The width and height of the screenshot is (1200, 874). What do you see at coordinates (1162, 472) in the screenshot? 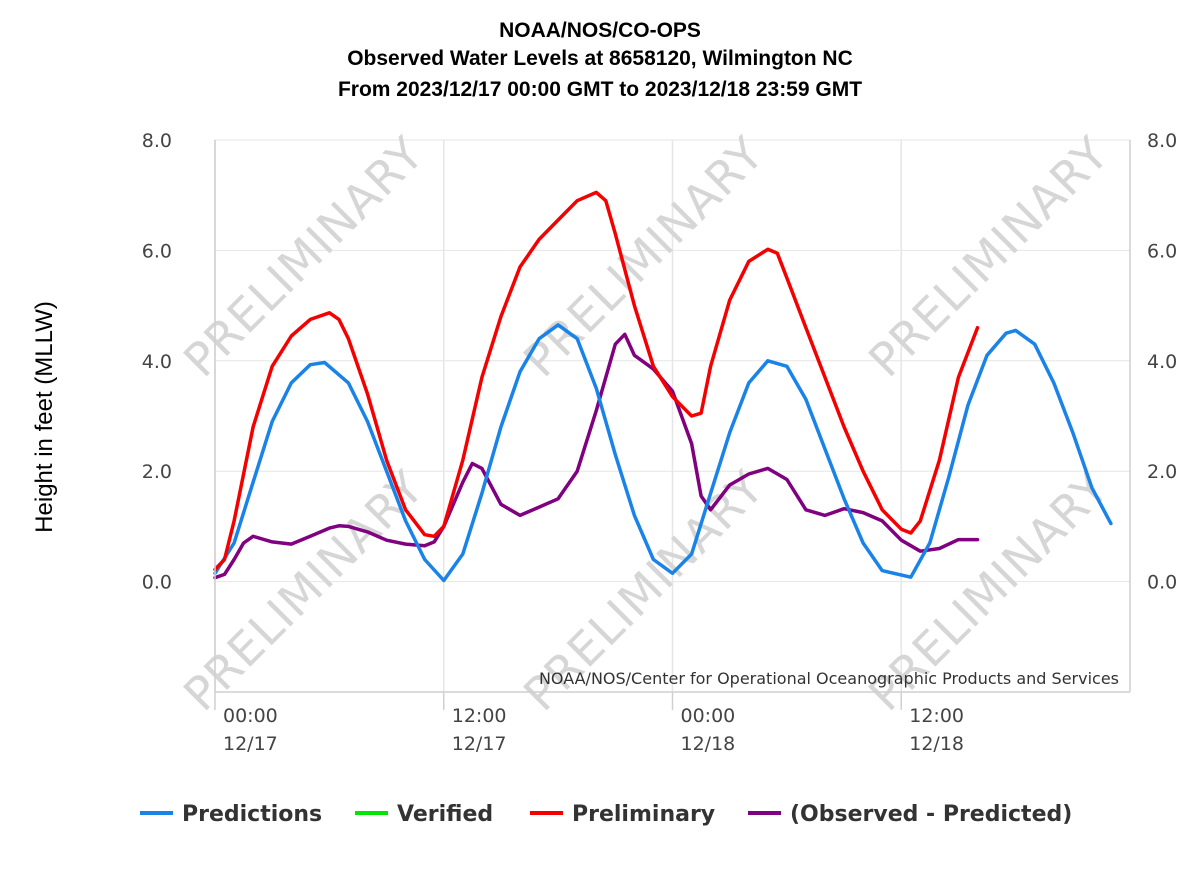
I see `y-tick-label-right: 2.0` at bounding box center [1162, 472].